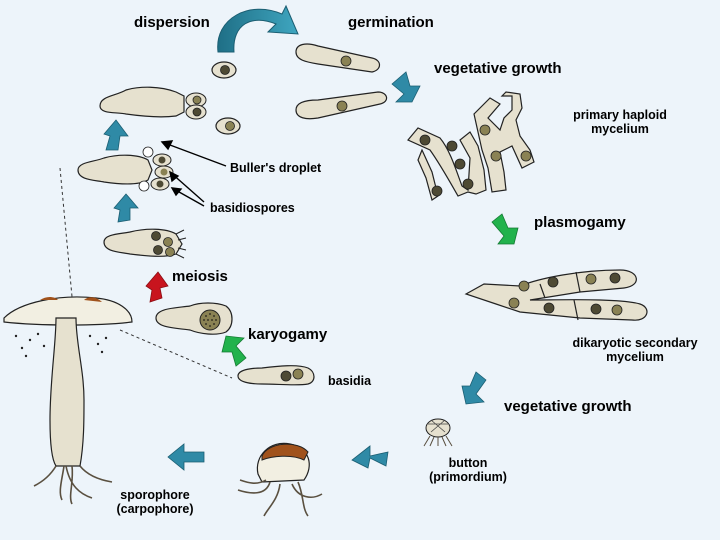 Image resolution: width=720 pixels, height=540 pixels. What do you see at coordinates (157, 287) in the screenshot?
I see `arrow-meiosis` at bounding box center [157, 287].